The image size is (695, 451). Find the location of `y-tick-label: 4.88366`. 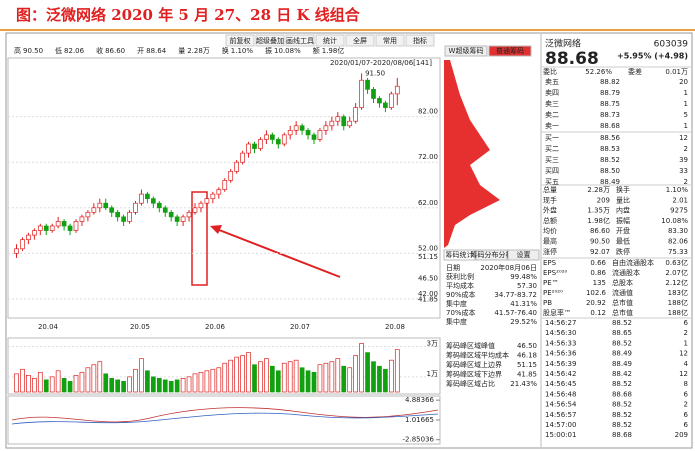

y-tick-label: 4.88366 is located at coordinates (419, 400).